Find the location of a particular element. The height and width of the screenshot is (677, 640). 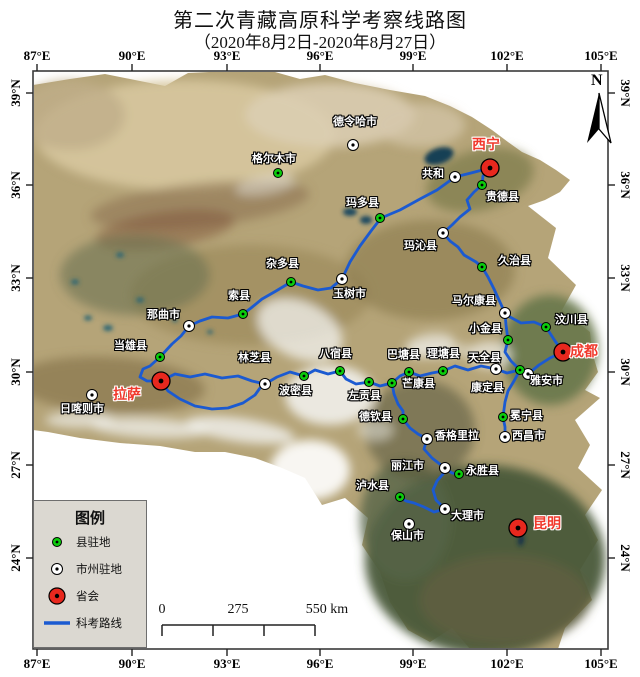

city-label: 八宿县 is located at coordinates (335, 354).